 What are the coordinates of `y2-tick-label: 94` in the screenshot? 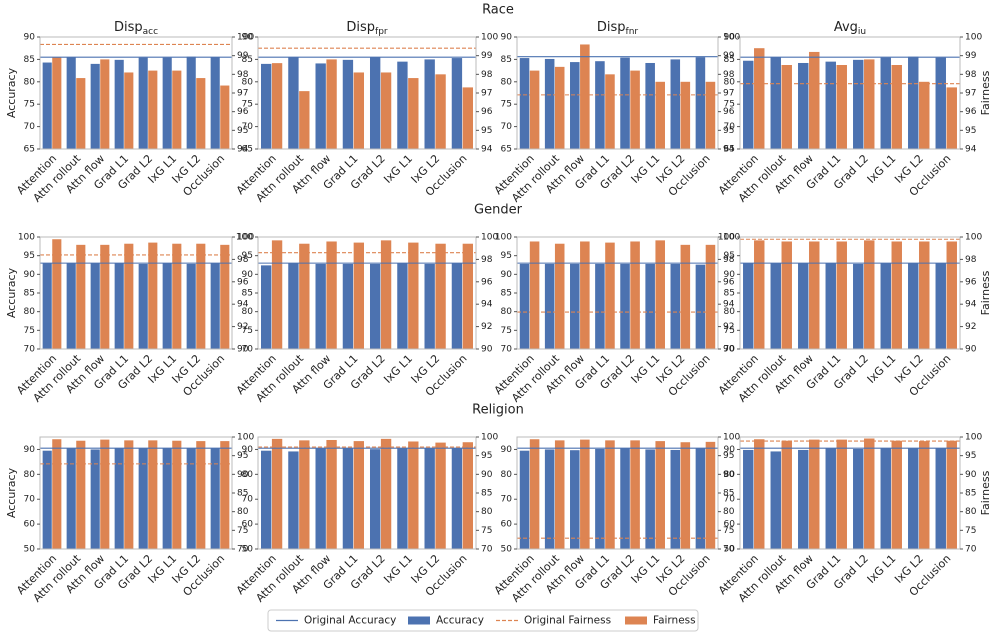 It's located at (971, 305).